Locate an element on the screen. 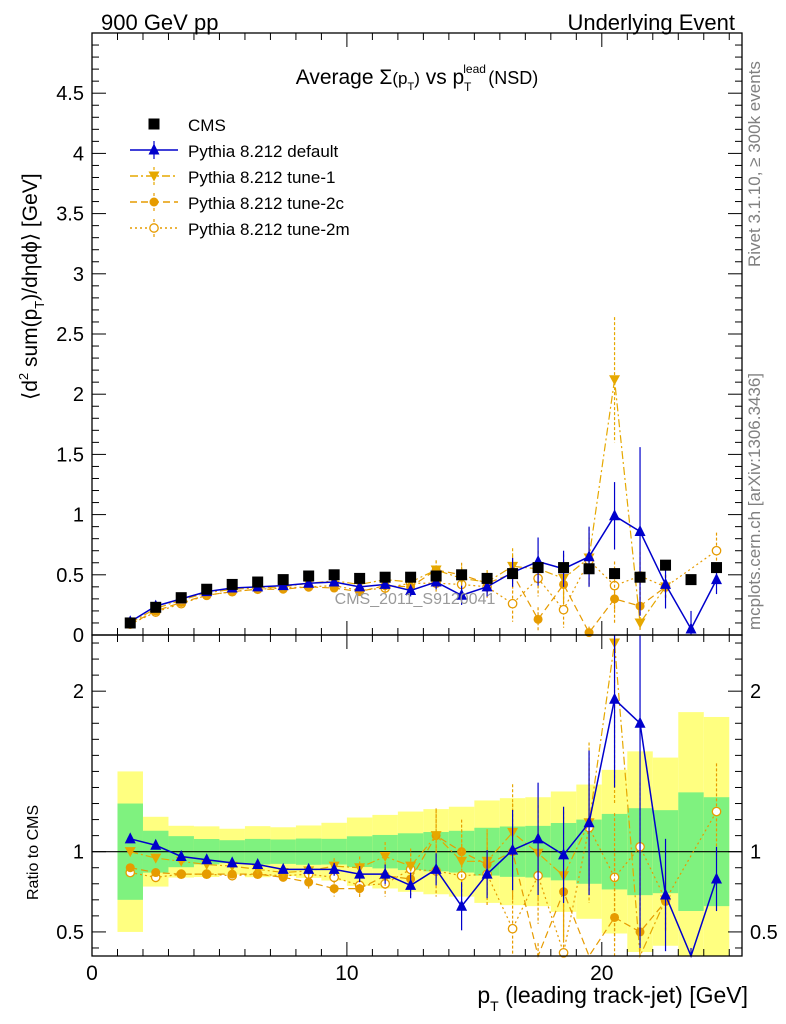 The width and height of the screenshot is (786, 1024). y-tick-label: 3 is located at coordinates (78, 275).